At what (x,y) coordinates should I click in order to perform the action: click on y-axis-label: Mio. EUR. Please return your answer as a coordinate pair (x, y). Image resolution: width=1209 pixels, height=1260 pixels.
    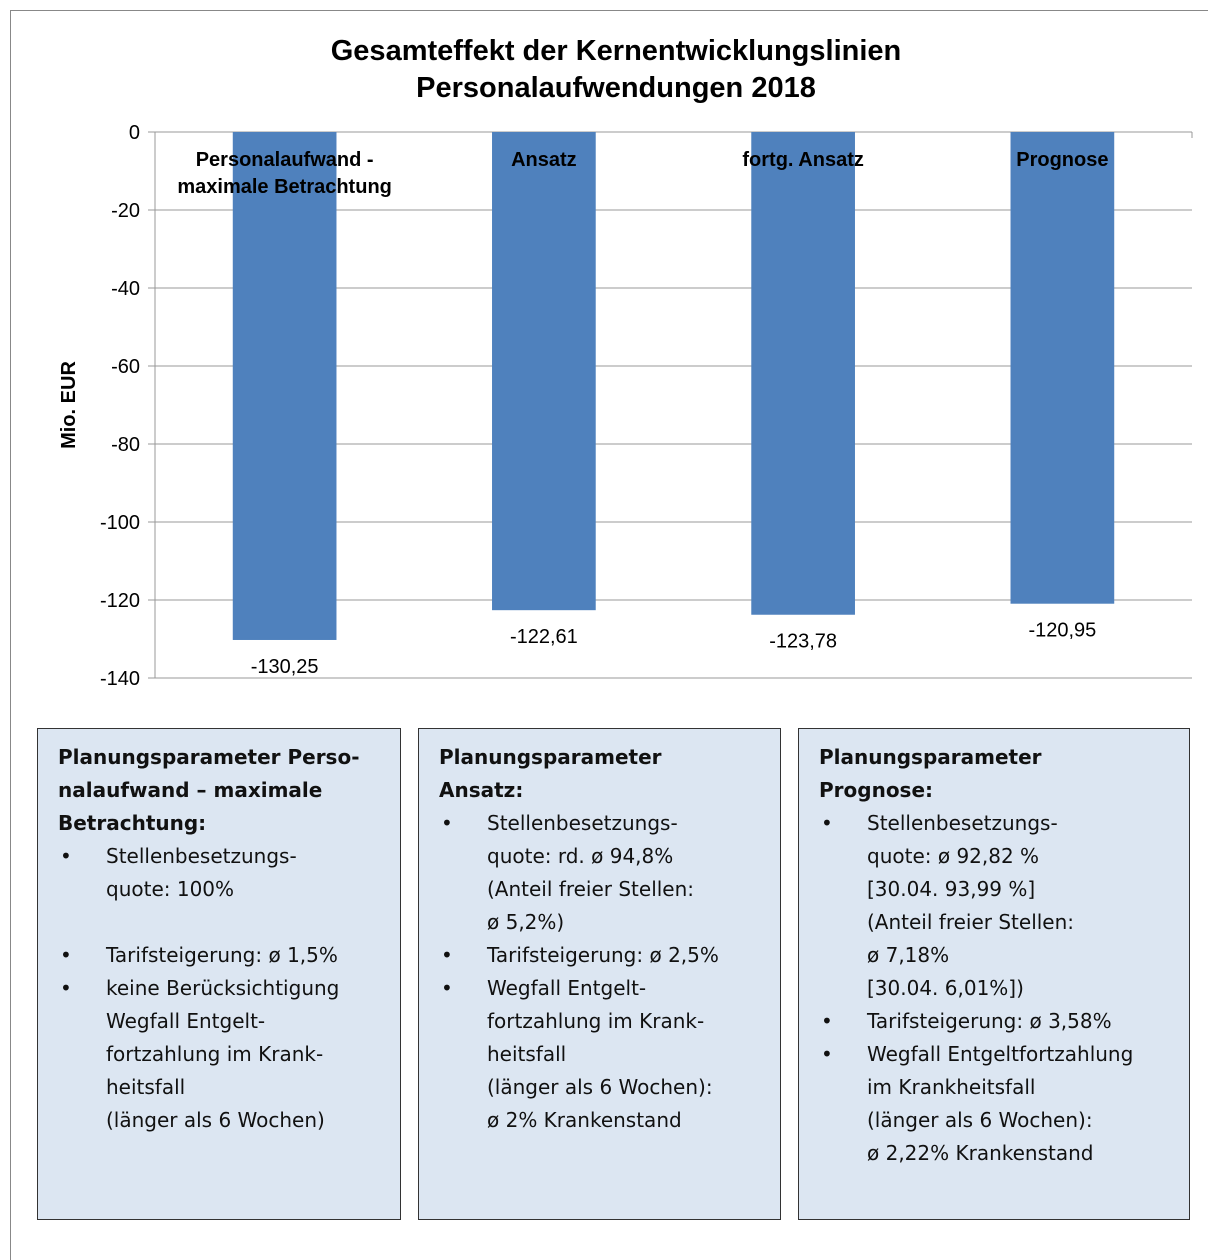
    Looking at the image, I should click on (69, 405).